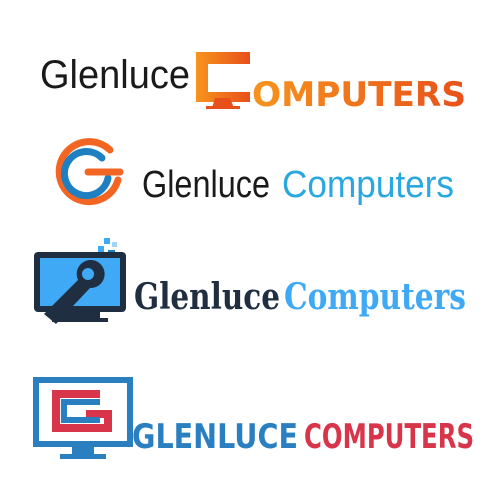  I want to click on monitor-g-icon, so click(83, 418).